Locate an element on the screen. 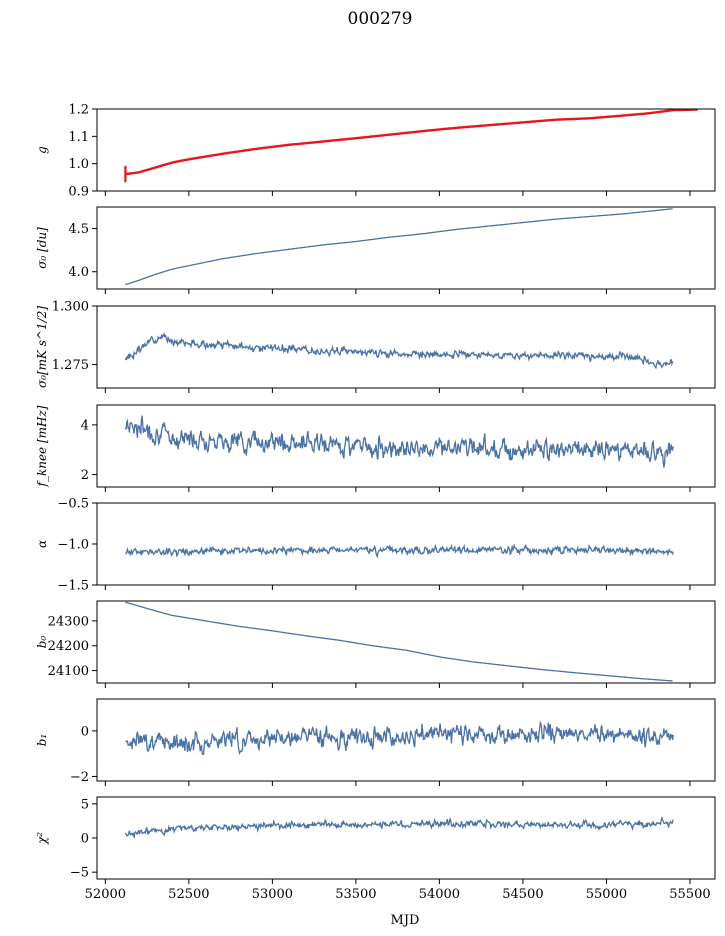 The height and width of the screenshot is (936, 725). y-axis-label-2: σ₀ [du] is located at coordinates (42, 248).